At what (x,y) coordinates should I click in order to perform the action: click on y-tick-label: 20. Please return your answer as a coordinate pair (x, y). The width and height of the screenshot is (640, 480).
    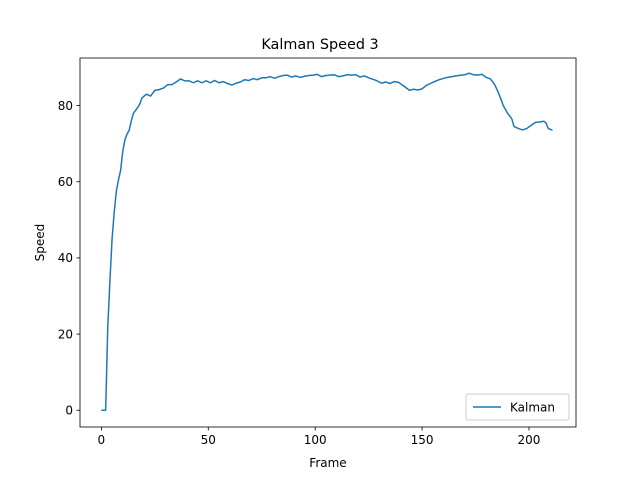
    Looking at the image, I should click on (65, 334).